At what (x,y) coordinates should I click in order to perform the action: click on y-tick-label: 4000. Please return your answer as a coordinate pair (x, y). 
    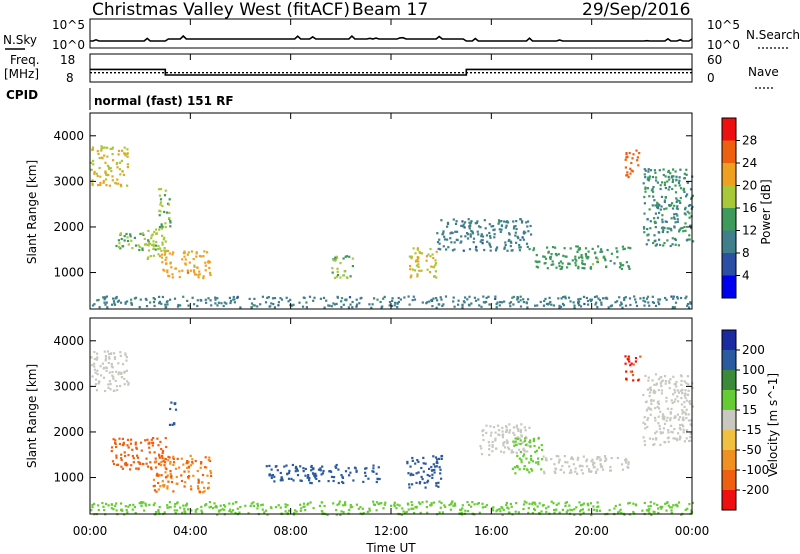
    Looking at the image, I should click on (68, 136).